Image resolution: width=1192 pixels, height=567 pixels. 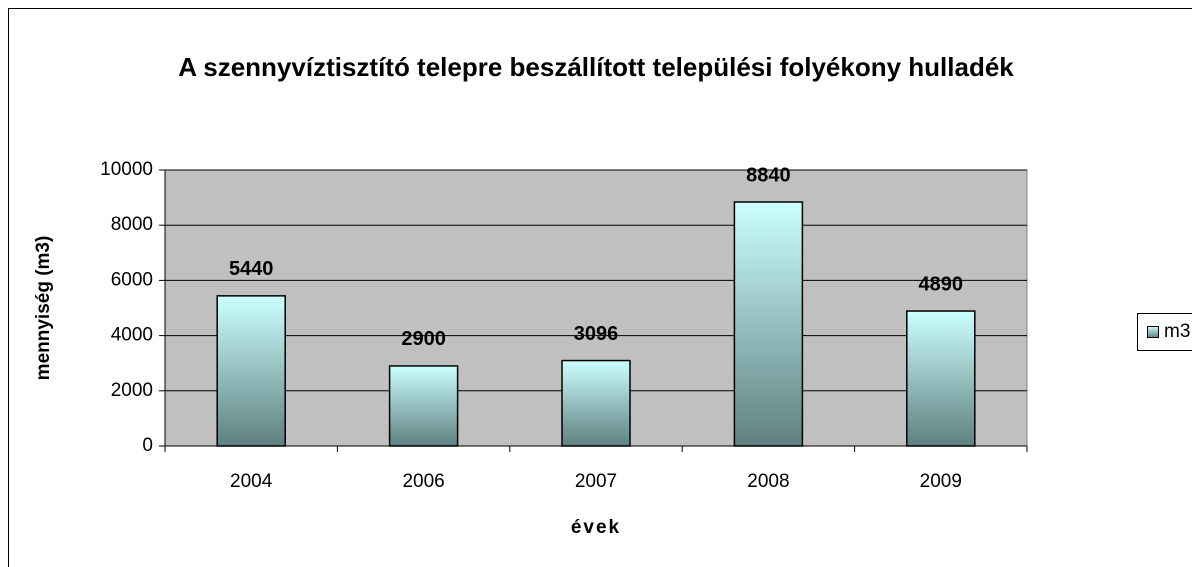 What do you see at coordinates (596, 334) in the screenshot?
I see `data-label: 3096` at bounding box center [596, 334].